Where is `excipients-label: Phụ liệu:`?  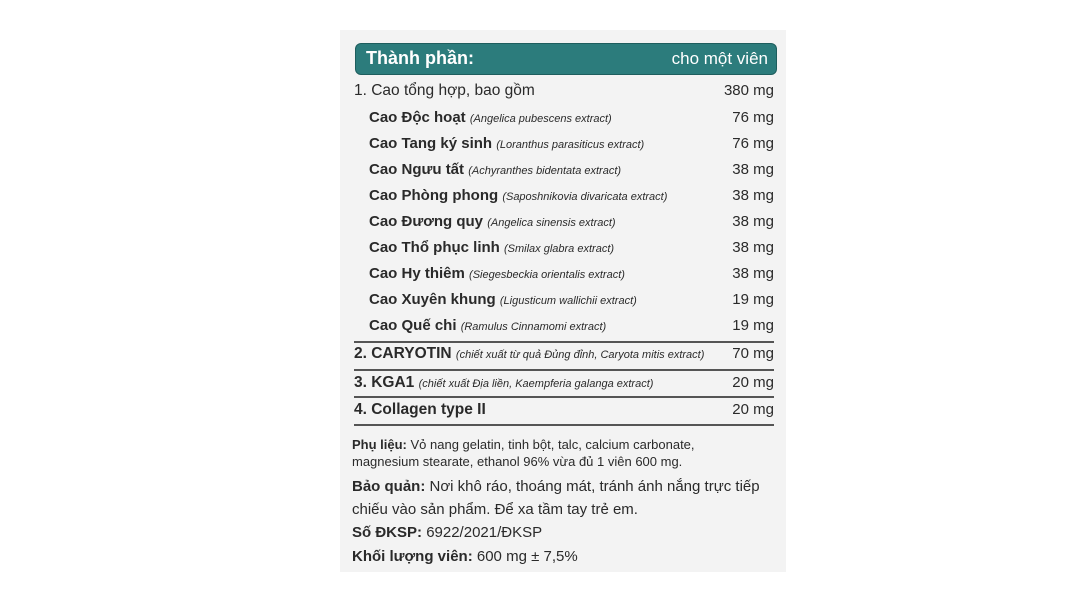
excipients-label: Phụ liệu: is located at coordinates (379, 444).